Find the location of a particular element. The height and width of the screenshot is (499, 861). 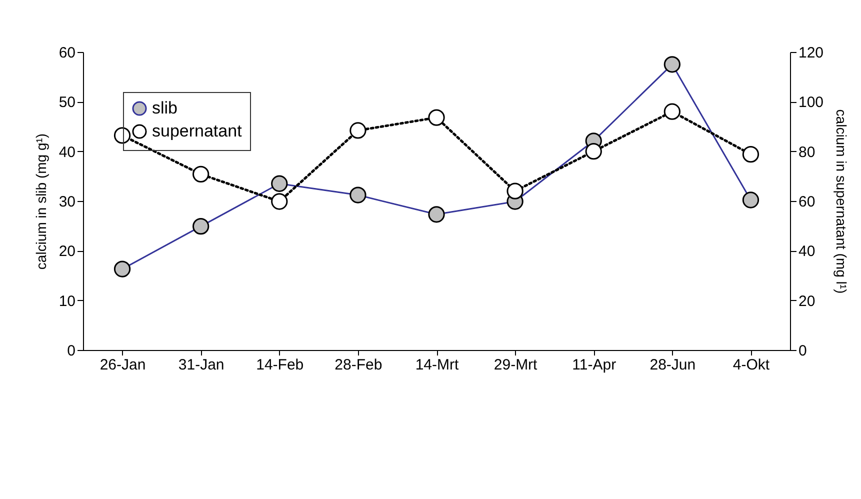

x-tick-label: 4-Okt is located at coordinates (751, 365).